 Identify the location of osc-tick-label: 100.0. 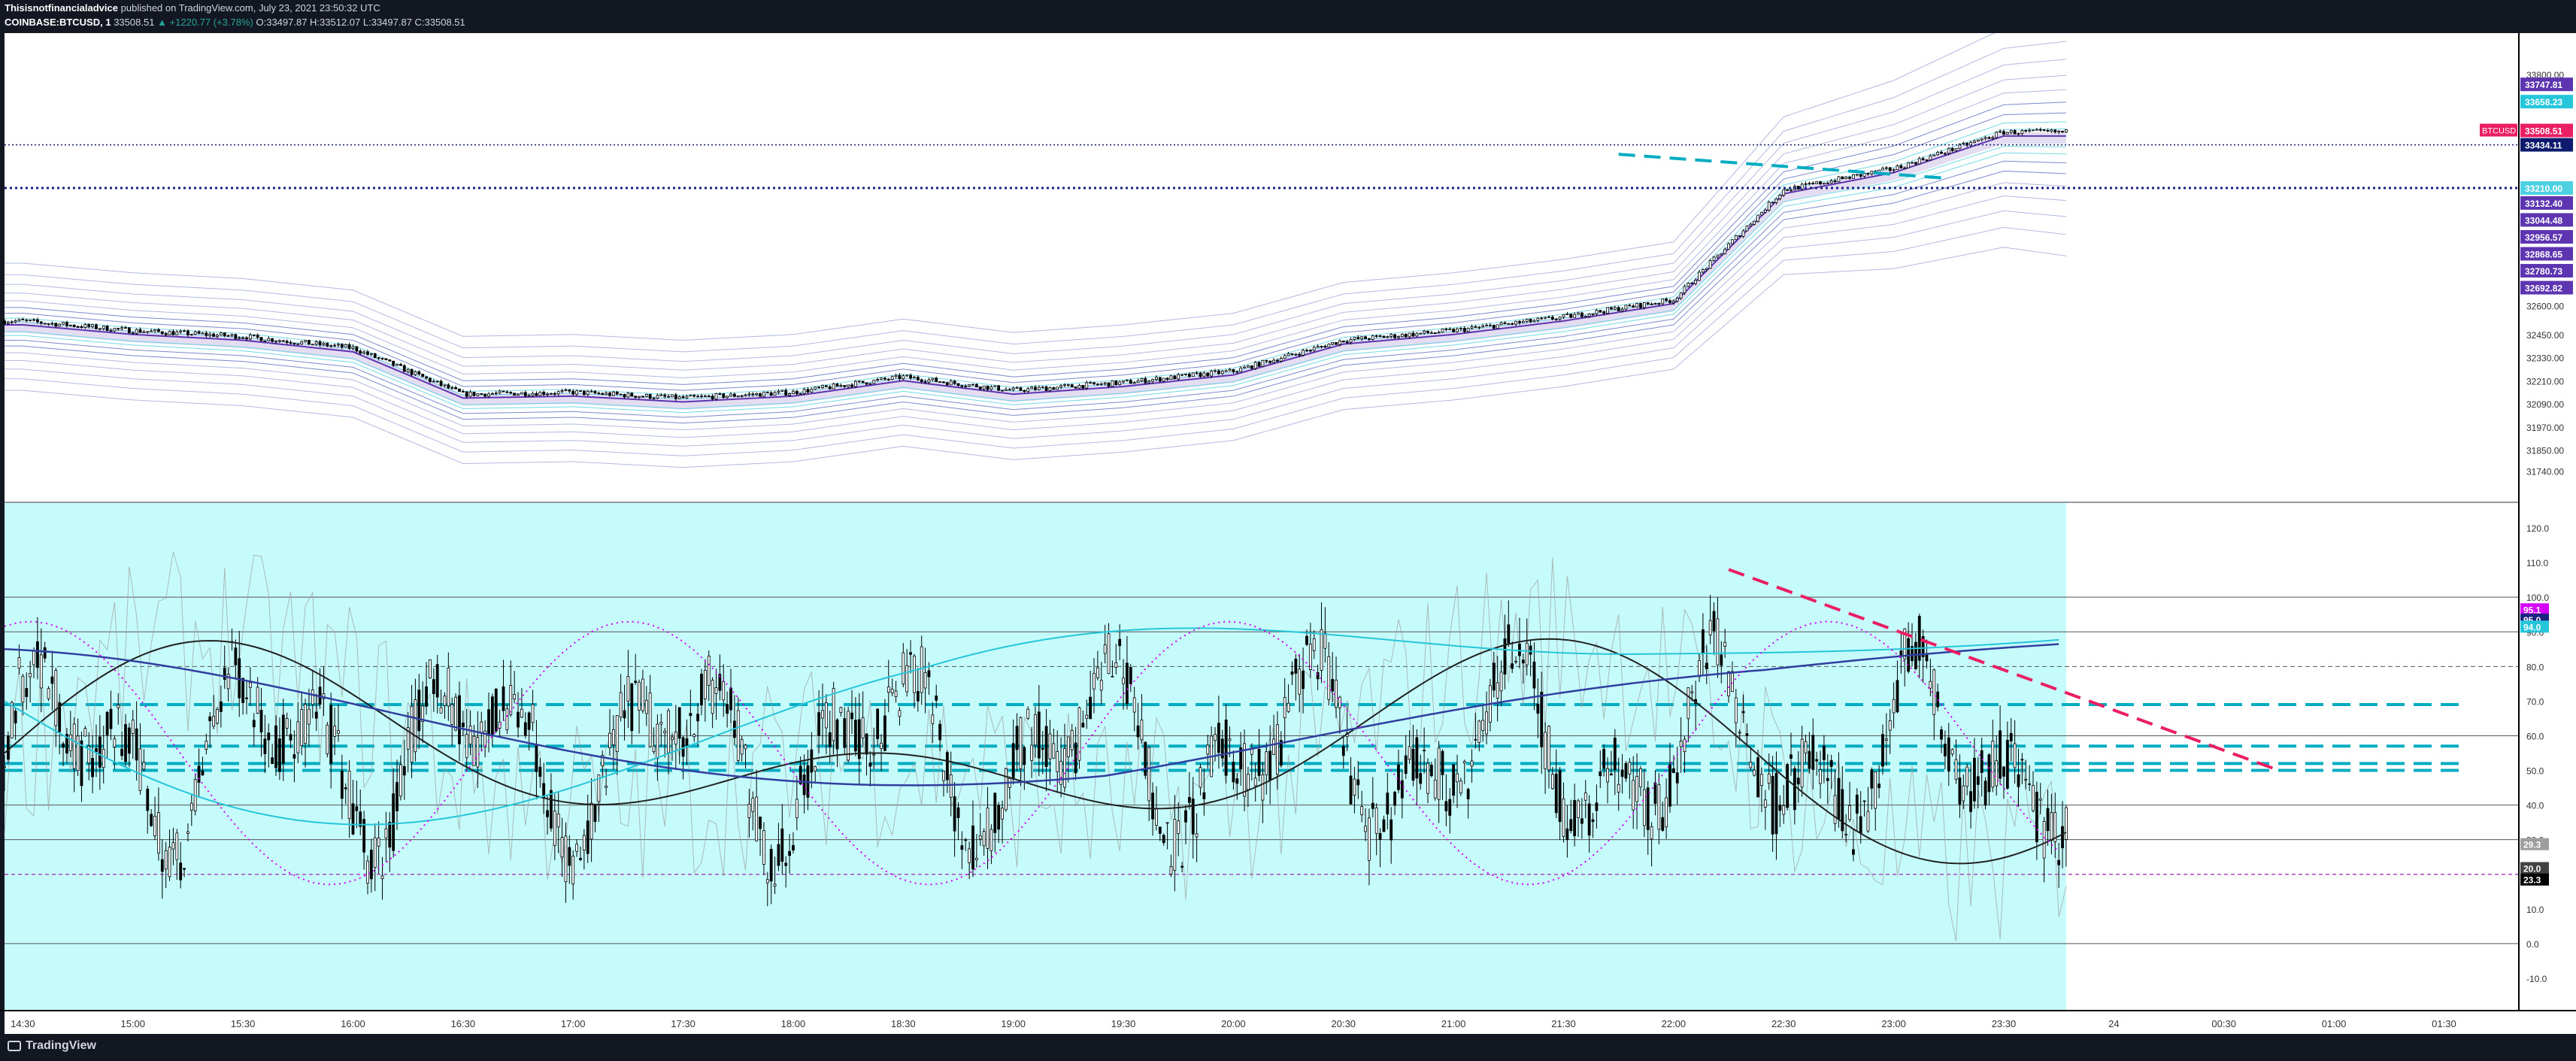
(2537, 598).